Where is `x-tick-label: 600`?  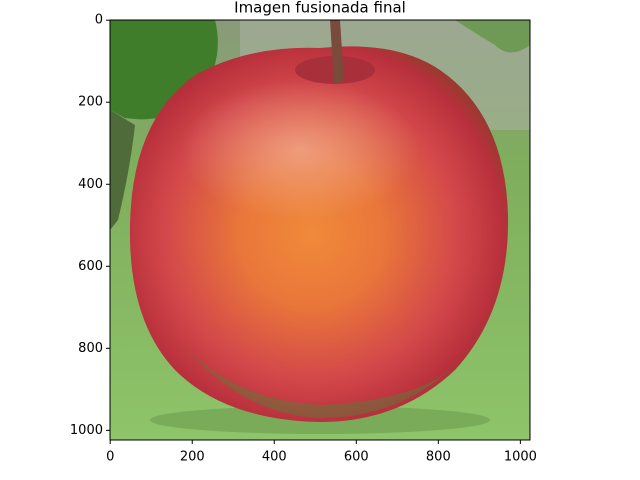
x-tick-label: 600 is located at coordinates (356, 457).